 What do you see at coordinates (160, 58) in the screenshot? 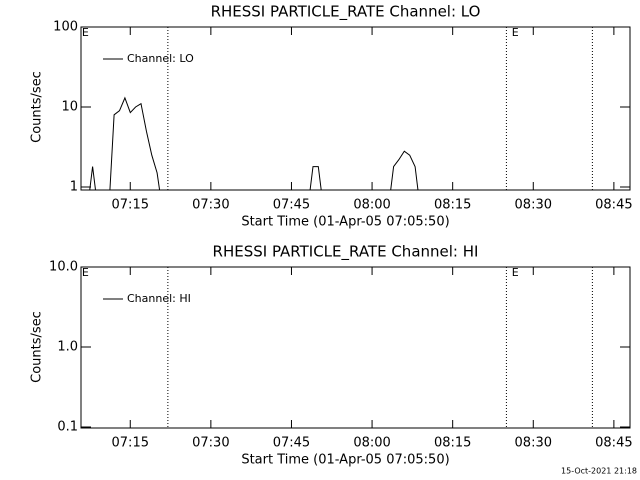
I see `legend-label: Channel: LO` at bounding box center [160, 58].